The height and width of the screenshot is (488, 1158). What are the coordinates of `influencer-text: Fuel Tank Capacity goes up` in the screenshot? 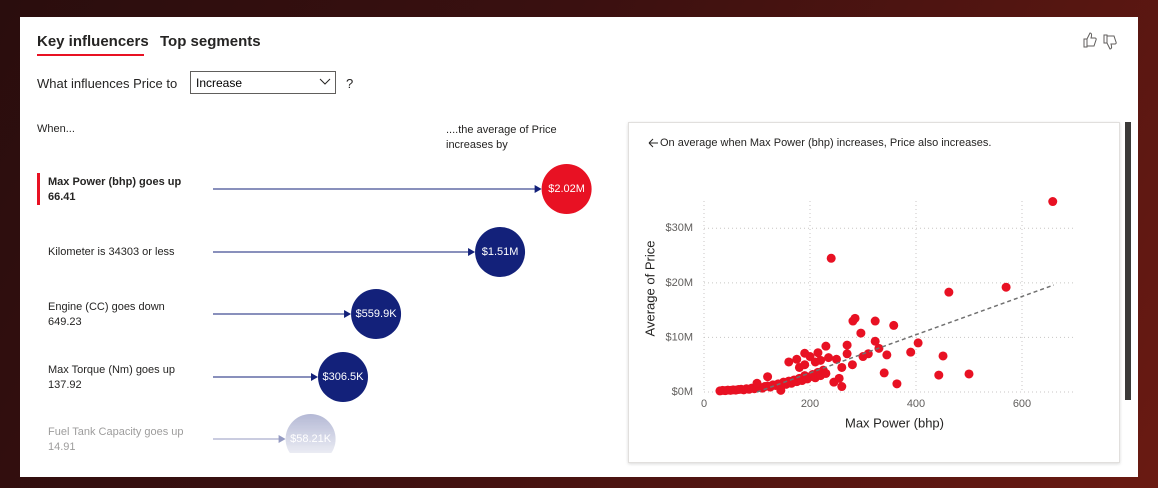 It's located at (116, 432).